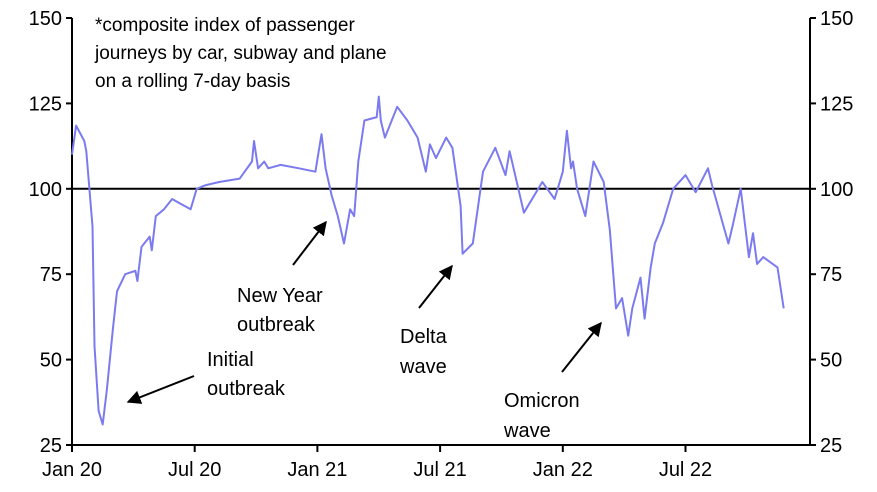 The image size is (877, 492). I want to click on note-line-1: *composite index of passenger, so click(225, 25).